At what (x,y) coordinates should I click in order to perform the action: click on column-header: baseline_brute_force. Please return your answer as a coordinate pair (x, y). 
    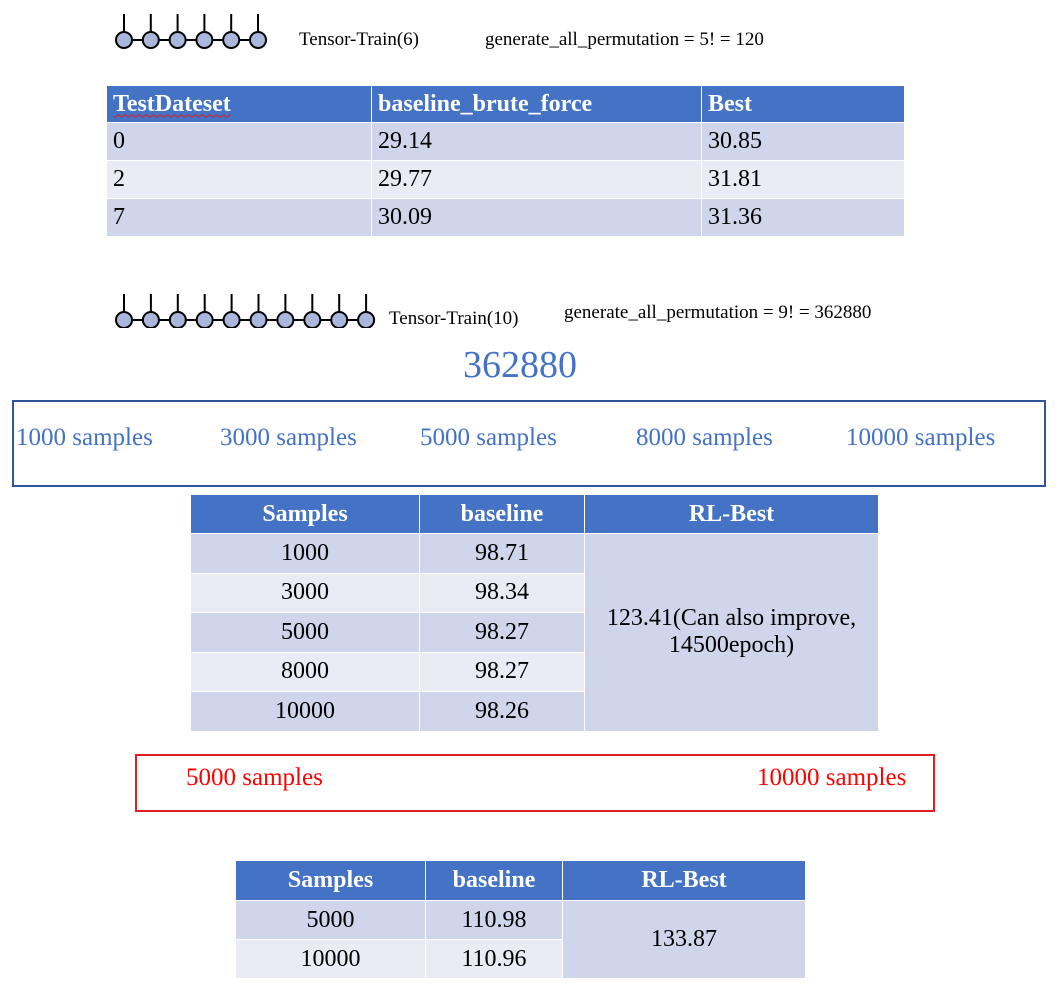
    Looking at the image, I should click on (536, 104).